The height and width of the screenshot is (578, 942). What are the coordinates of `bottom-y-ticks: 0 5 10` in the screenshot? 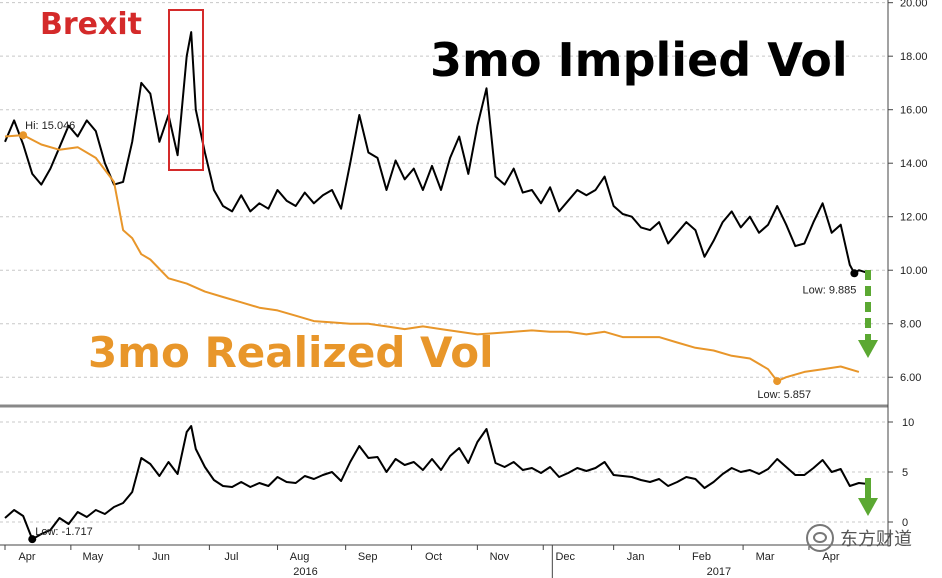 It's located at (901, 473).